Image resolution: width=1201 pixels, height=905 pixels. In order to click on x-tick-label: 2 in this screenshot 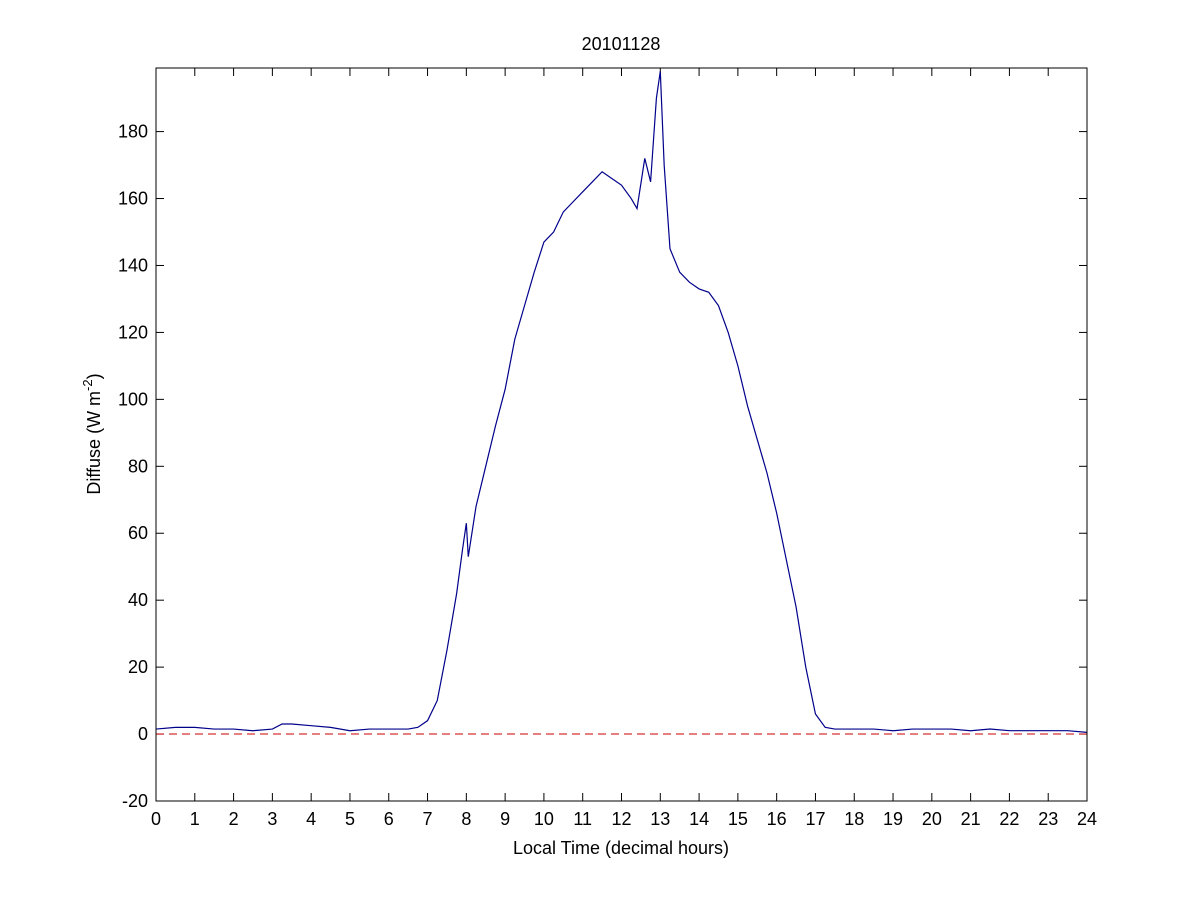, I will do `click(234, 819)`.